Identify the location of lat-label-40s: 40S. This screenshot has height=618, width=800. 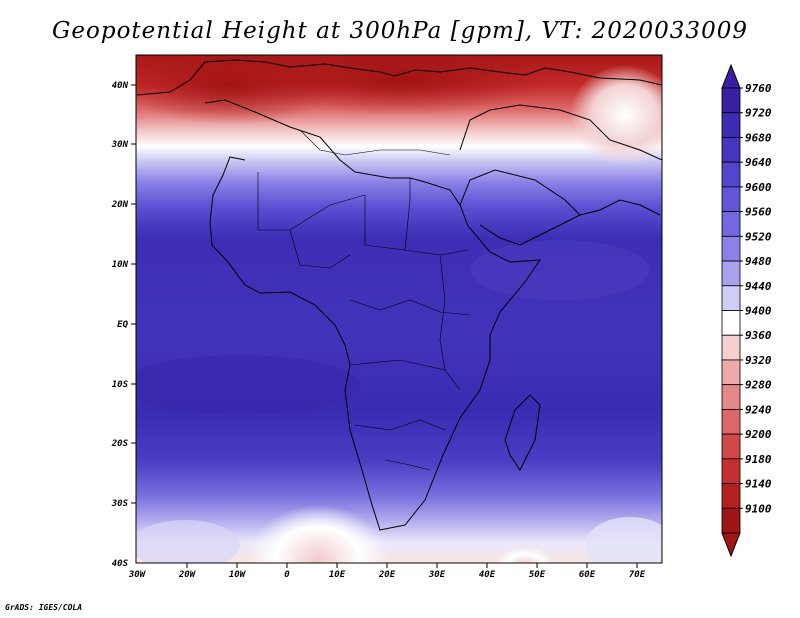
(120, 564).